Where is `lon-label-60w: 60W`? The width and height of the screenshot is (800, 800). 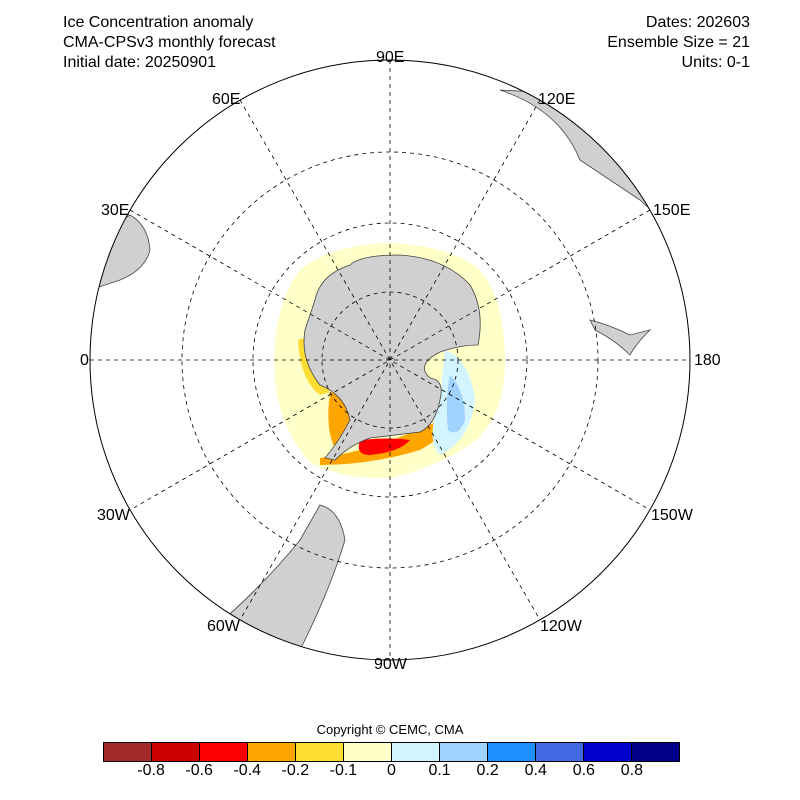 lon-label-60w: 60W is located at coordinates (223, 626).